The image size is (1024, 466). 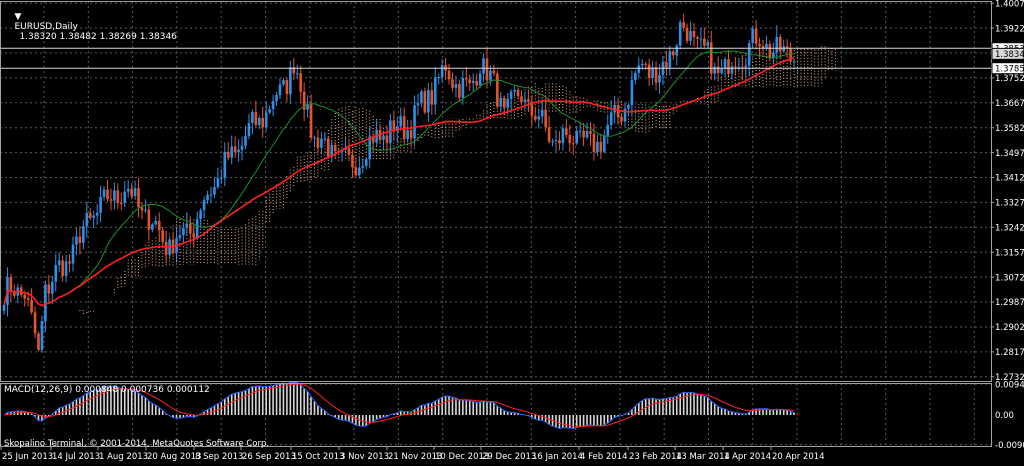 What do you see at coordinates (318, 457) in the screenshot?
I see `time-tick-label: 15 Oct 2013` at bounding box center [318, 457].